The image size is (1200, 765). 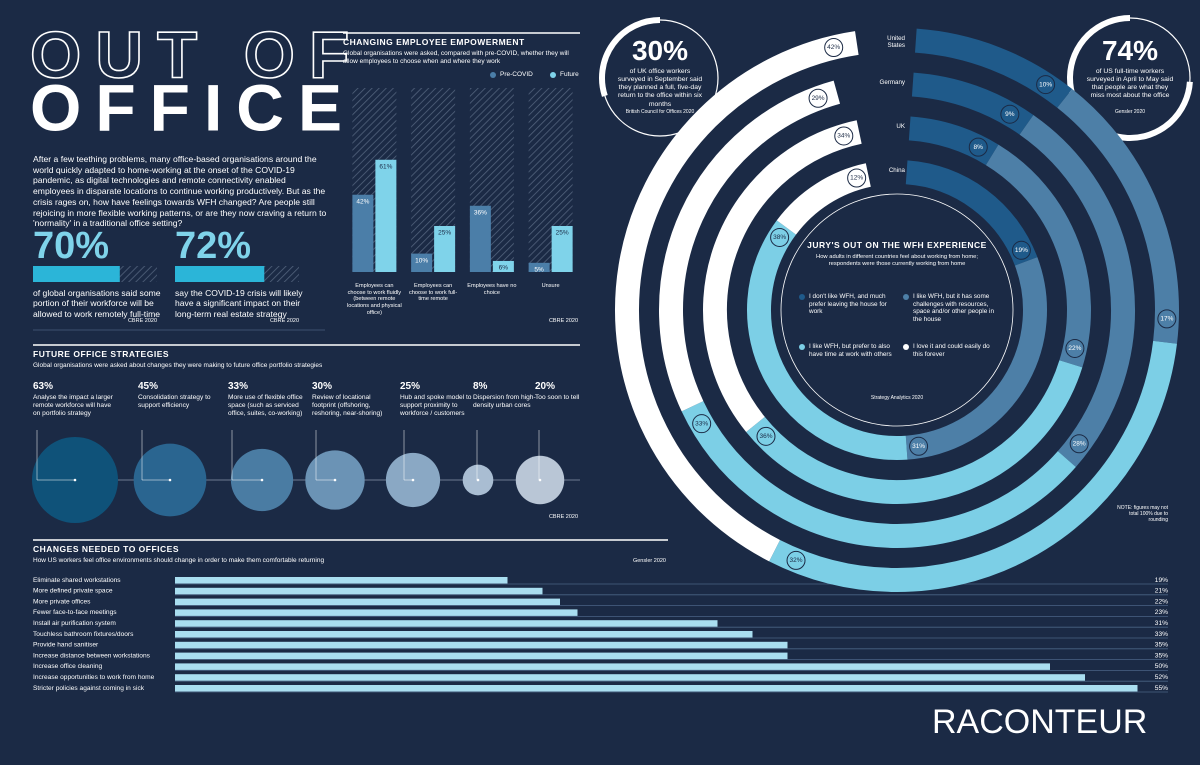 What do you see at coordinates (213, 246) in the screenshot?
I see `stat-value: 72%` at bounding box center [213, 246].